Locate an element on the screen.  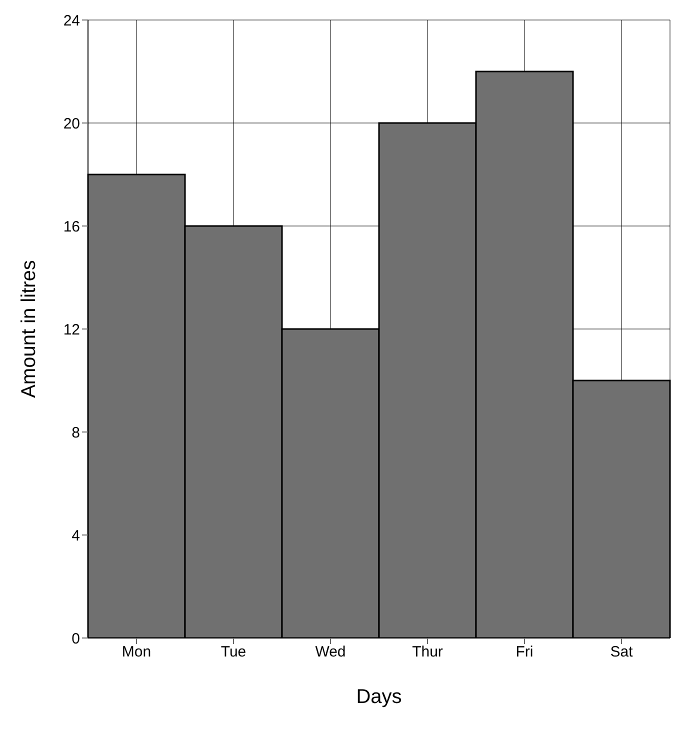
y-tick-label: 16 is located at coordinates (71, 227).